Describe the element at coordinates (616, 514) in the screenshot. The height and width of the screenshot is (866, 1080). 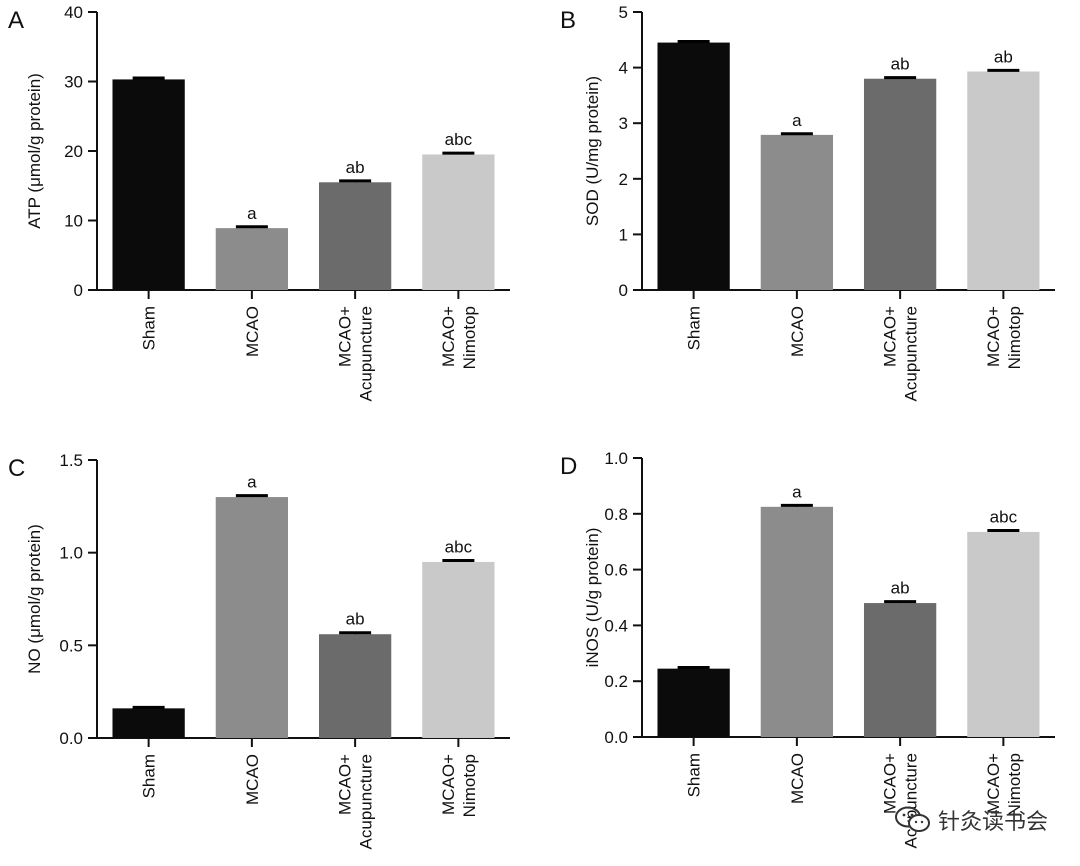
I see `y-tick-label: 0.8` at that location.